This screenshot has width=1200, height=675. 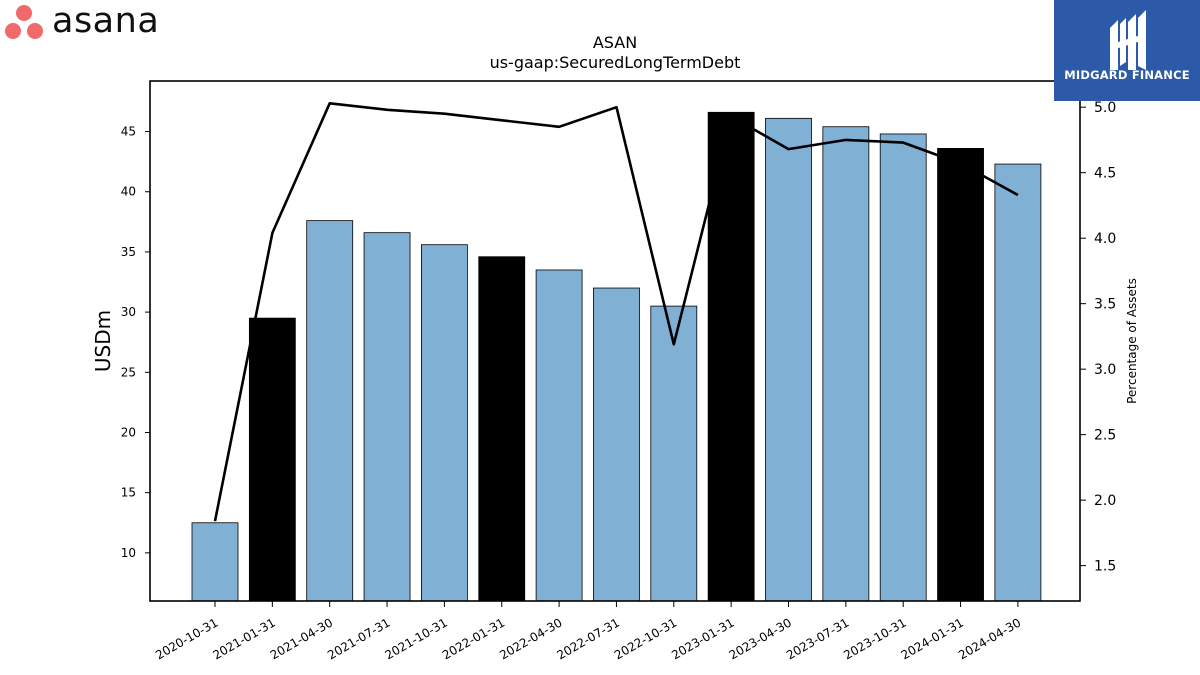 I want to click on y2-tick-label: 3.0, so click(x=1105, y=370).